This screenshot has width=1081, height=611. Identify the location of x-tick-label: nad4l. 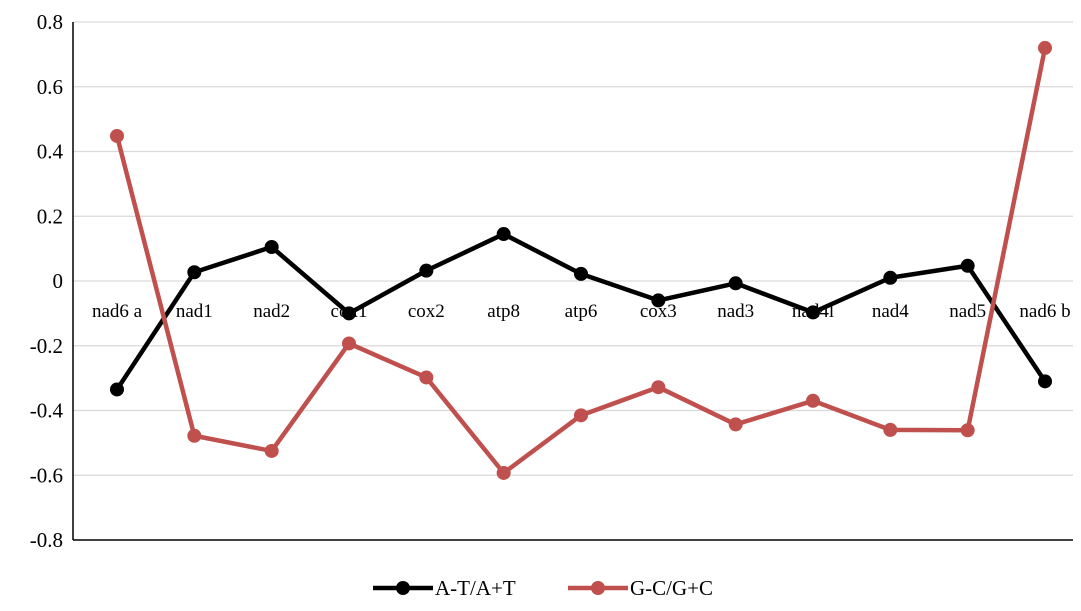
(813, 311).